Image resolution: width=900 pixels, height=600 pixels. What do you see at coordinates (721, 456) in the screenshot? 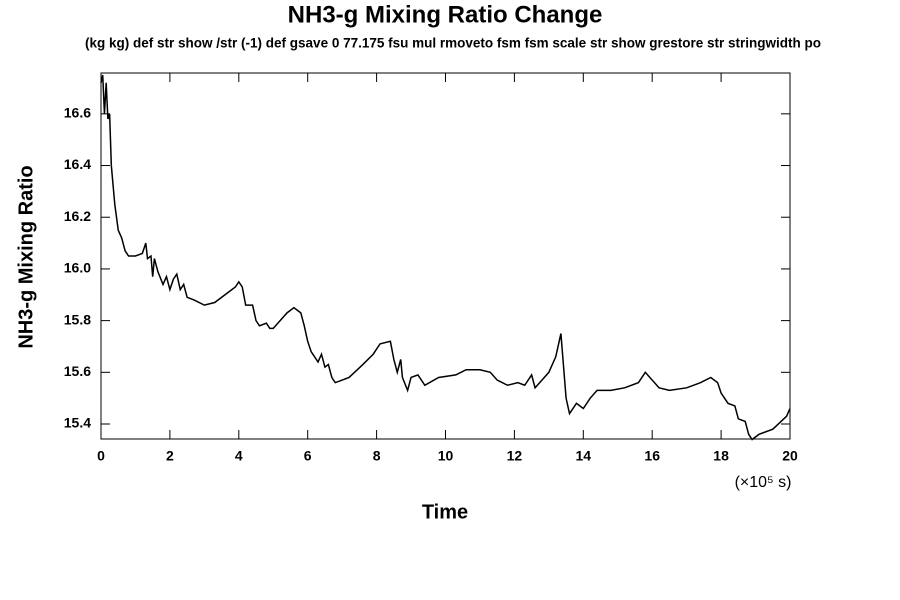
I see `x-tick-label: 18` at bounding box center [721, 456].